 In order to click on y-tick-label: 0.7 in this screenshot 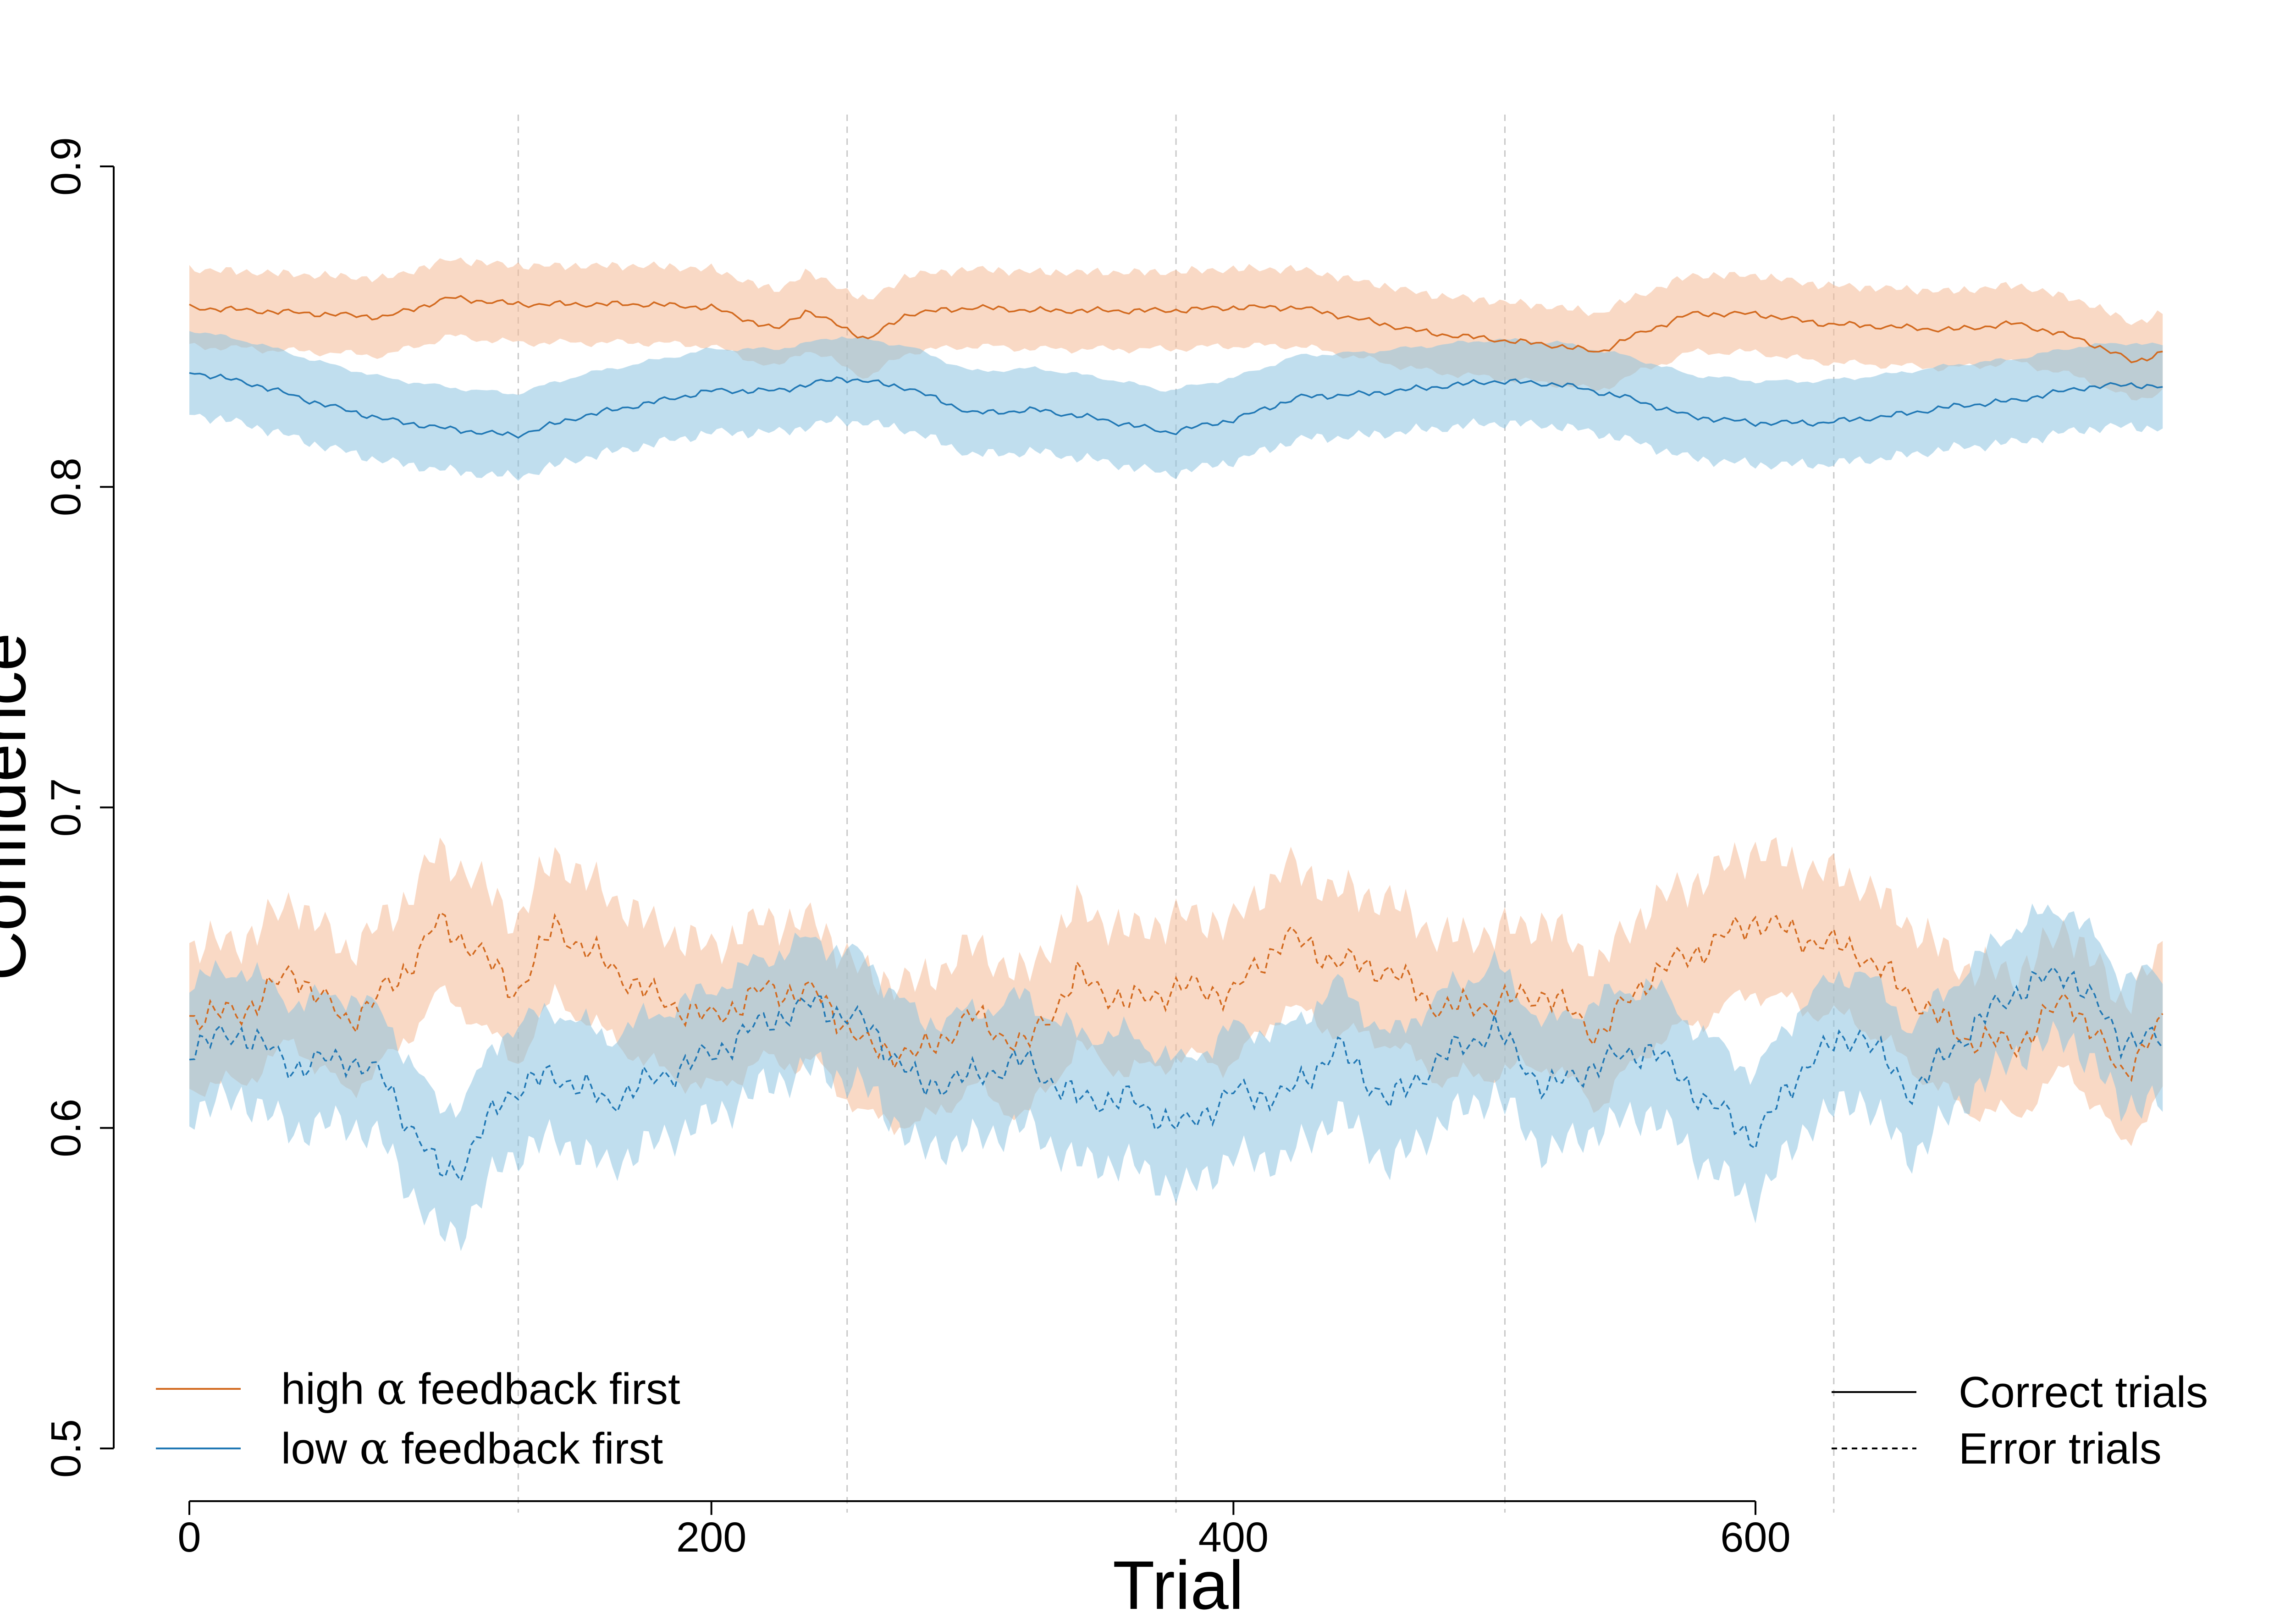, I will do `click(66, 807)`.